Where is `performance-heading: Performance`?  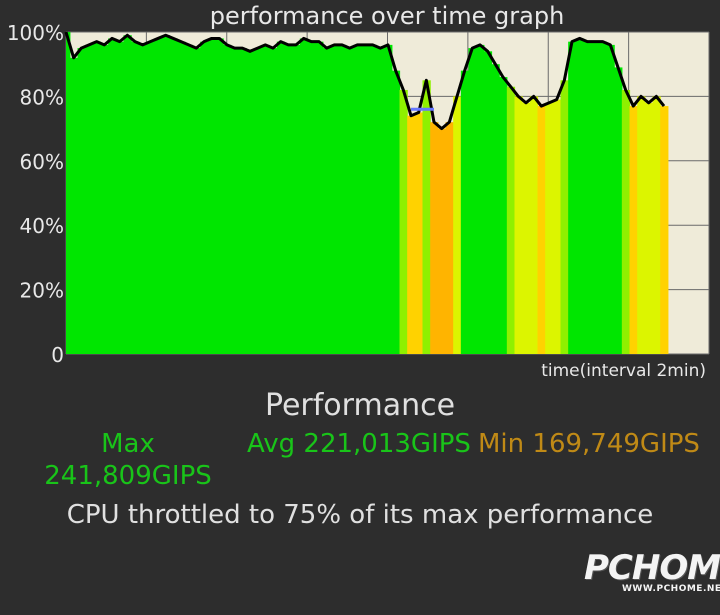 performance-heading: Performance is located at coordinates (360, 405).